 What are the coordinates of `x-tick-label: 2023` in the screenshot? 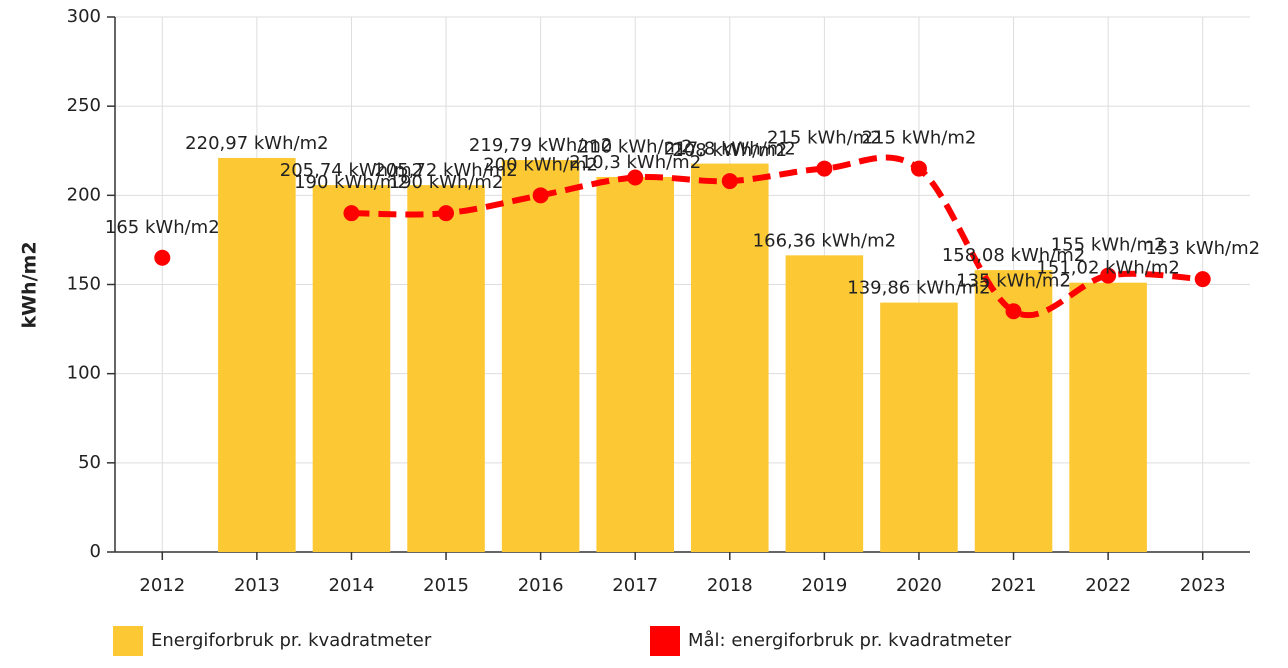 It's located at (1203, 585).